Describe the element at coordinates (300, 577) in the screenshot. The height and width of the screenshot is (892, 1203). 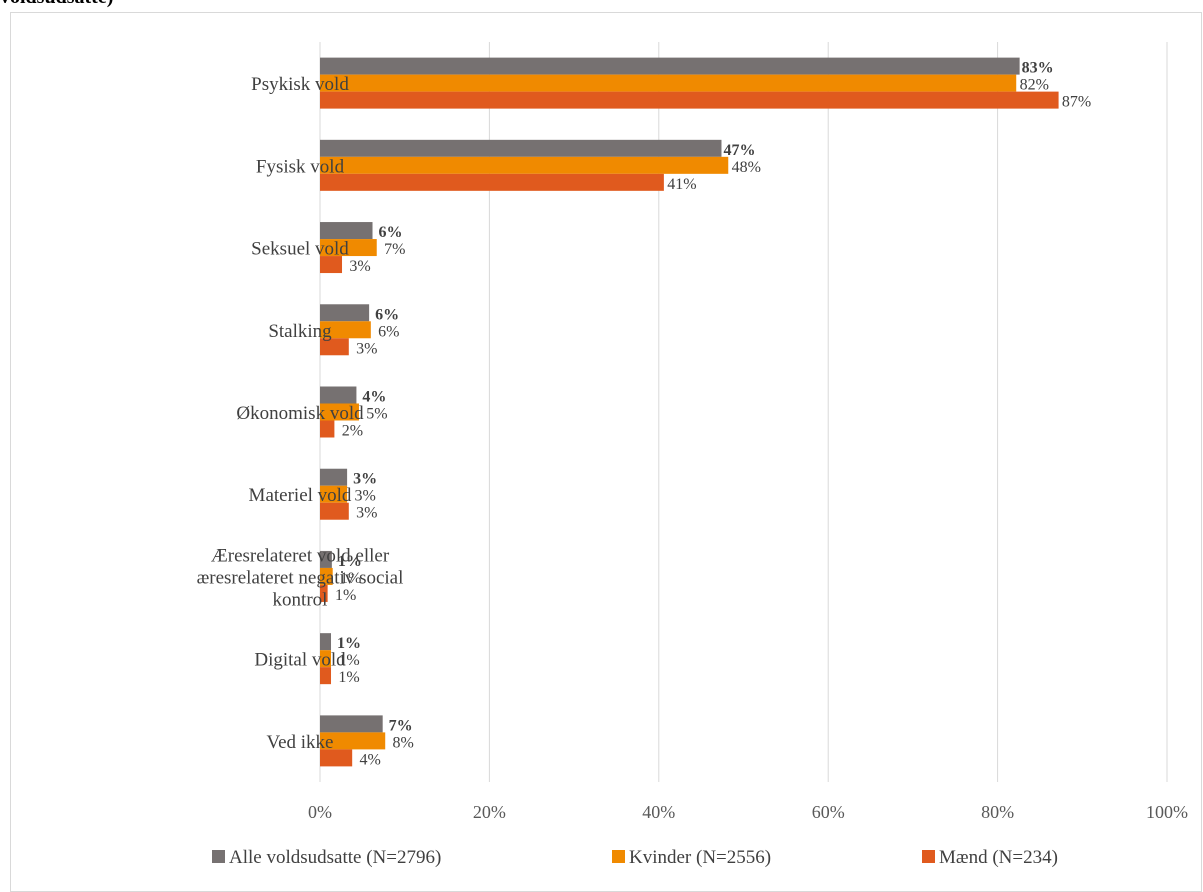
I see `category-label: æresrelateret negativ social` at that location.